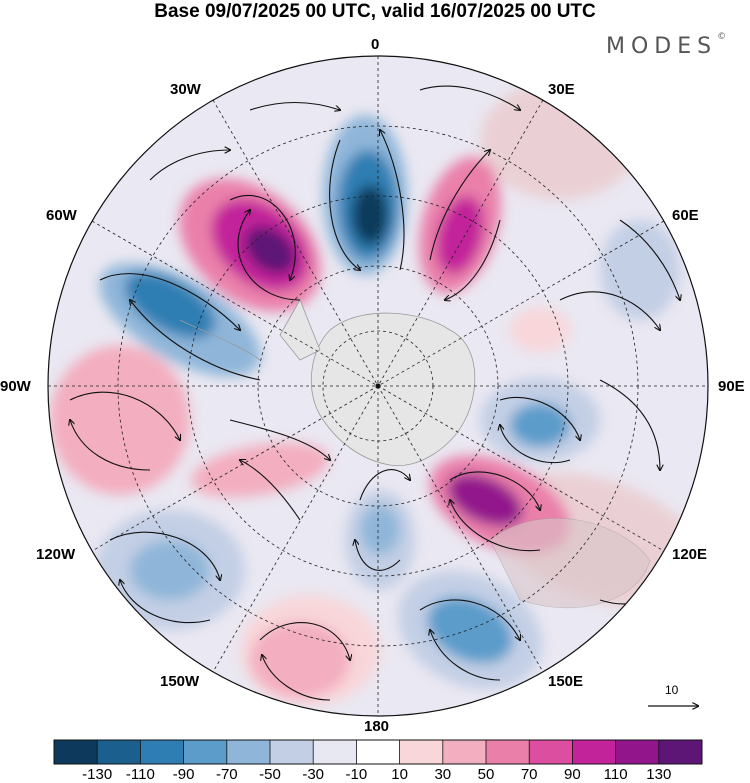 This screenshot has height=783, width=750. What do you see at coordinates (140, 774) in the screenshot?
I see `colorbar-tick-label: -110` at bounding box center [140, 774].